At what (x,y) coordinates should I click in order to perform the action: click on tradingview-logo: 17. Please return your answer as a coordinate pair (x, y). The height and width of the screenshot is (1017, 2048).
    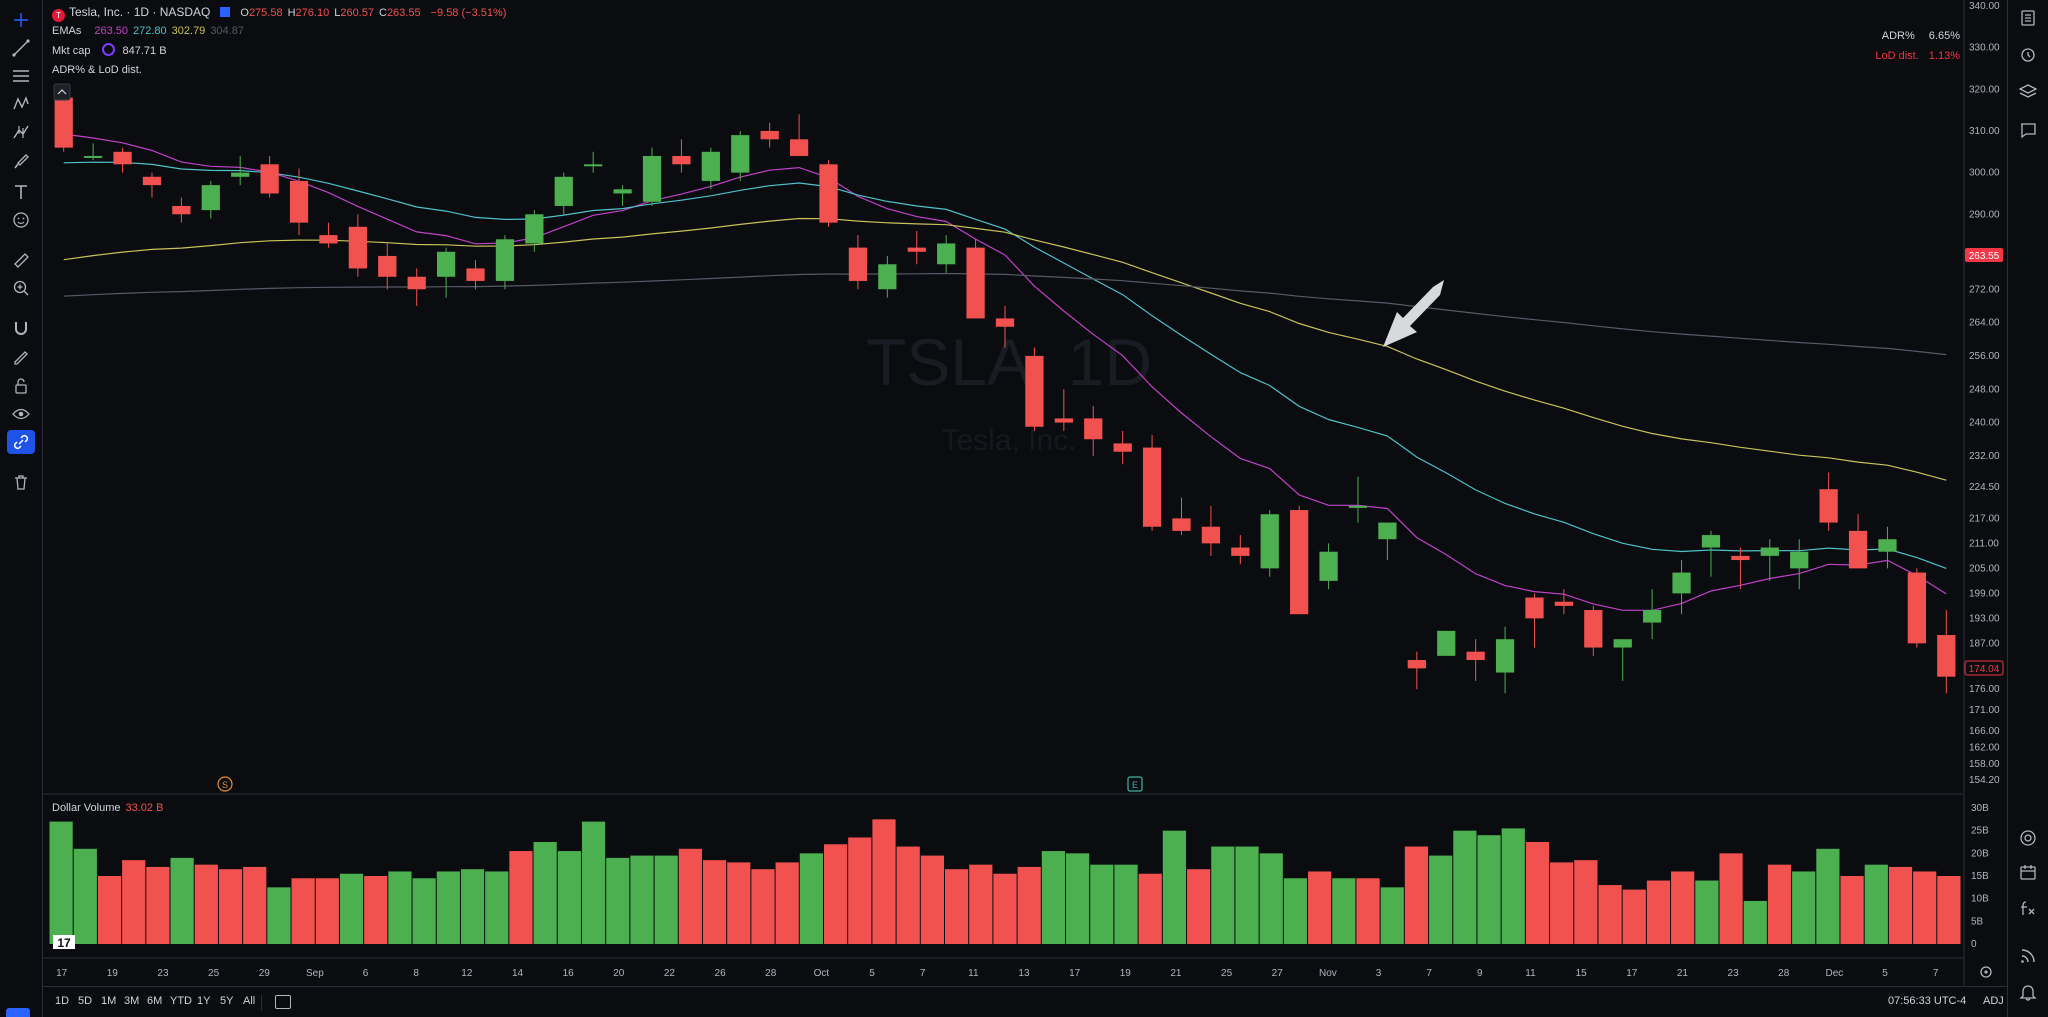
    Looking at the image, I should click on (64, 942).